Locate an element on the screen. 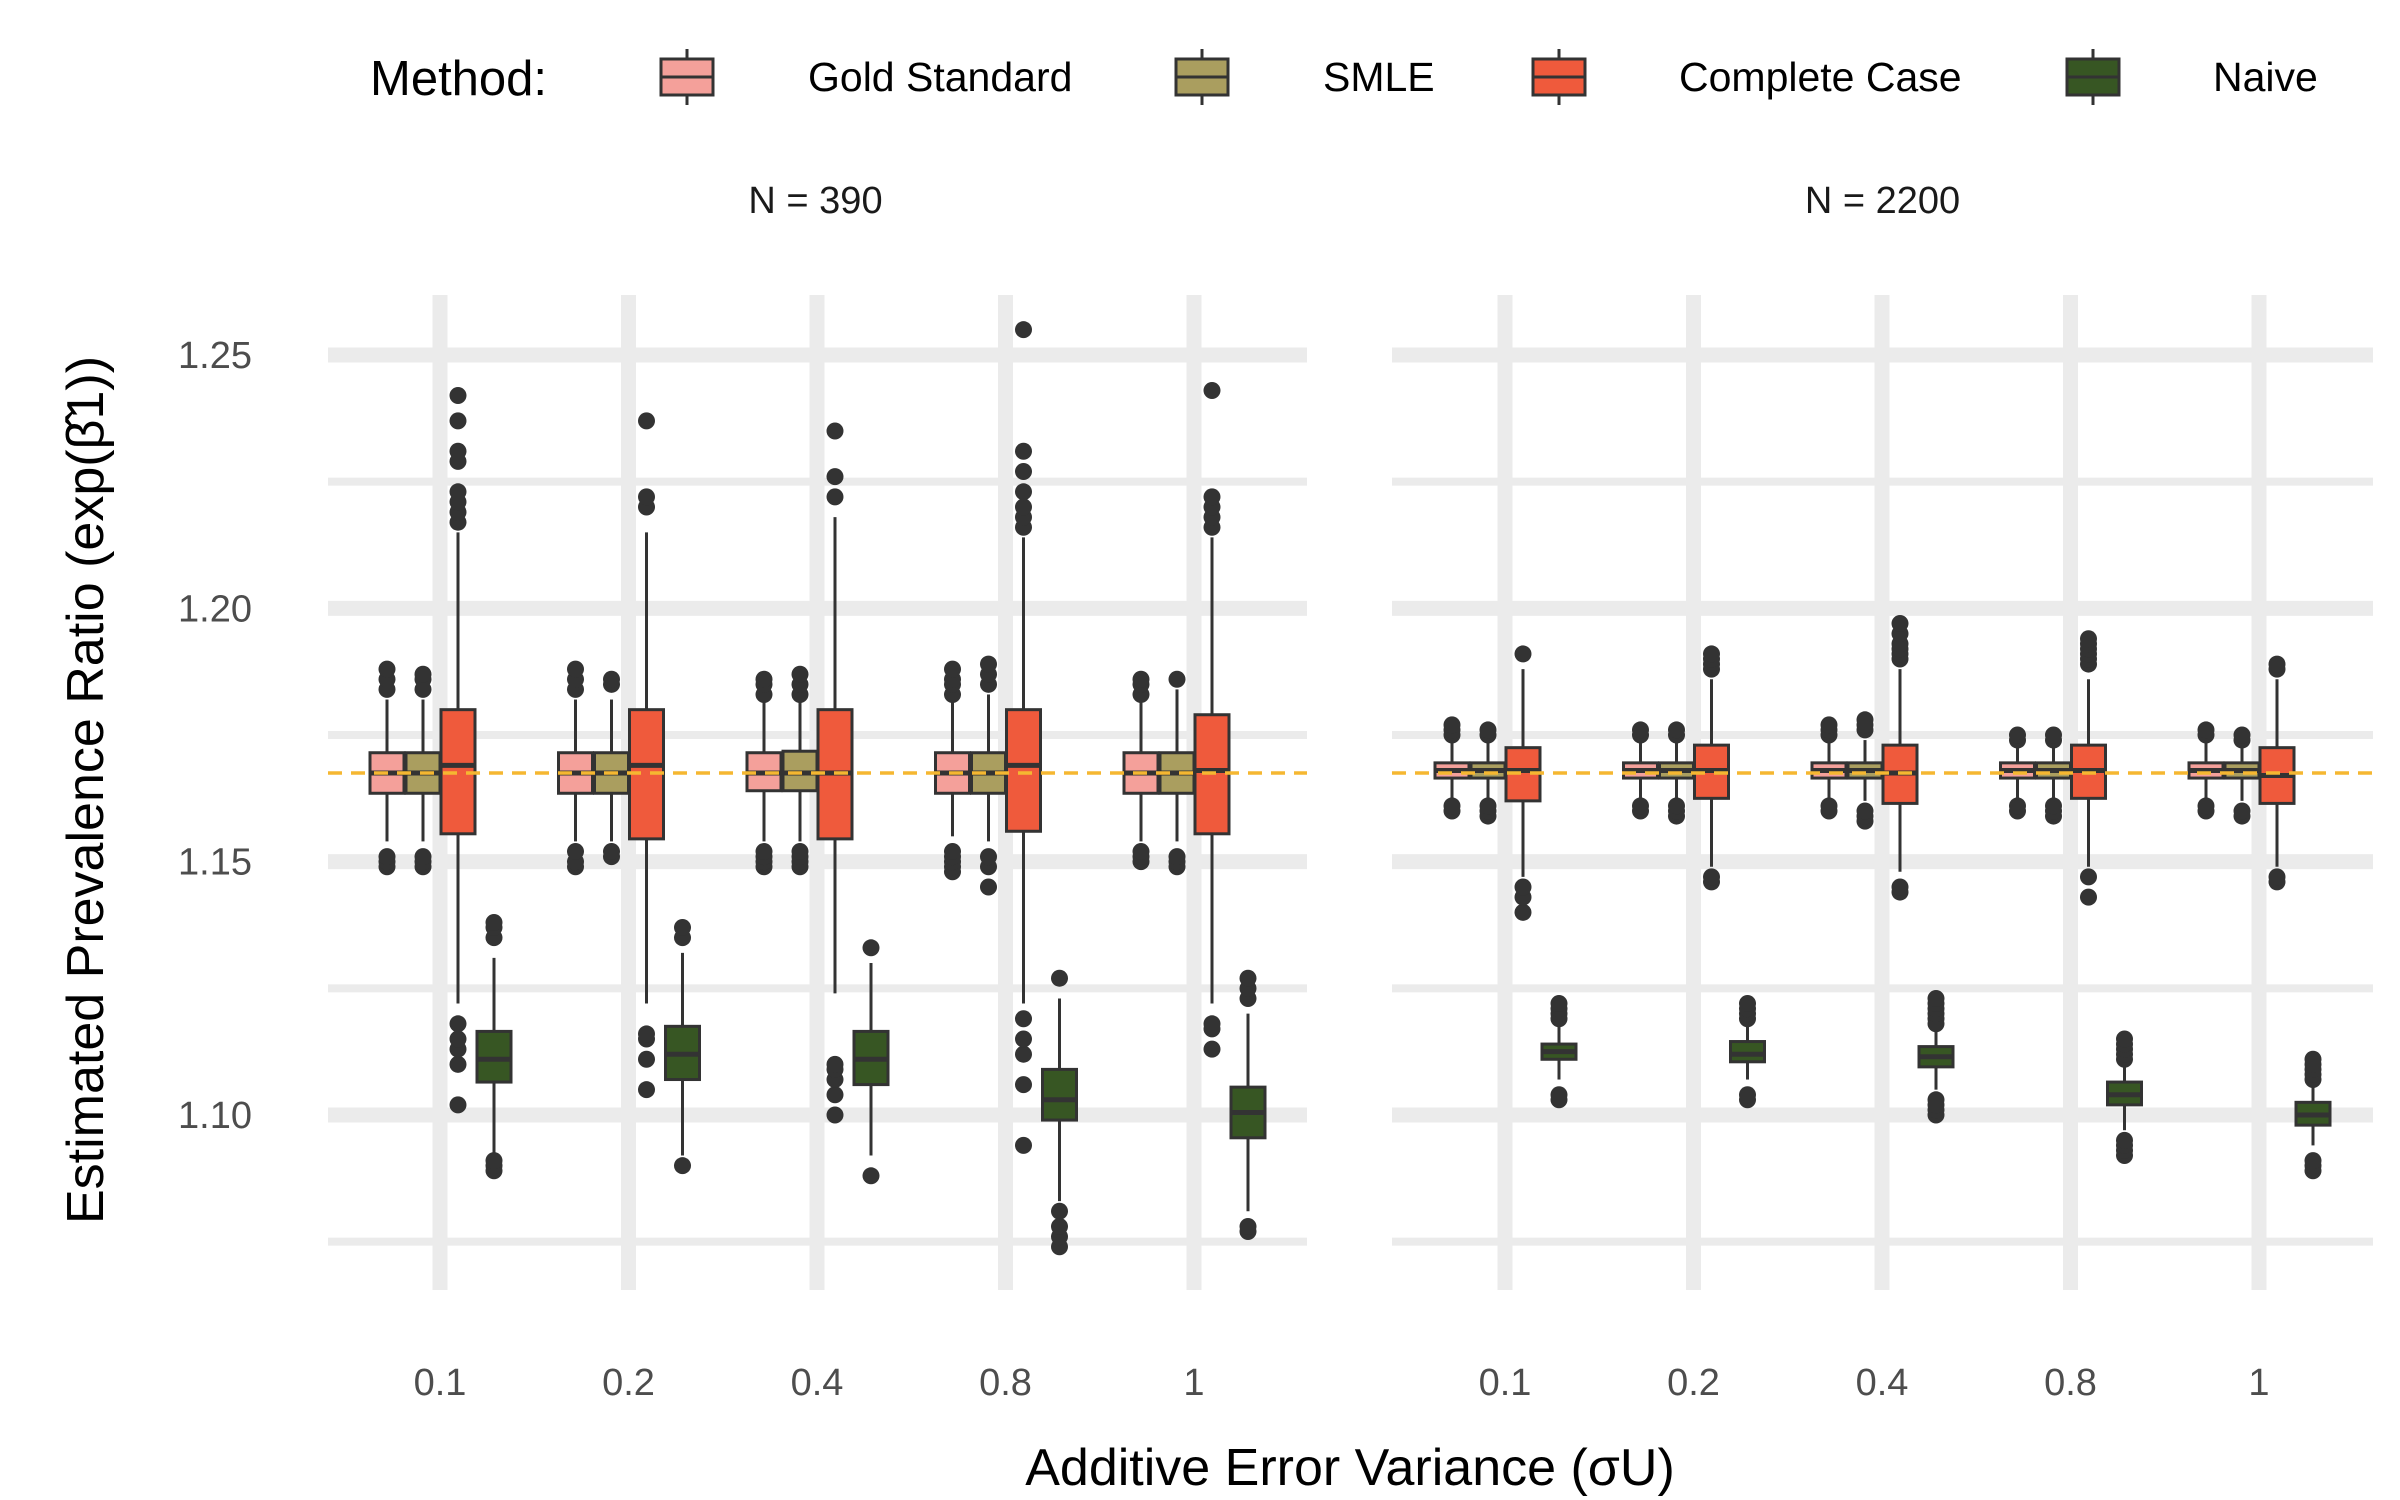 This screenshot has height=1500, width=2400. legend-label: Gold Standard is located at coordinates (940, 77).